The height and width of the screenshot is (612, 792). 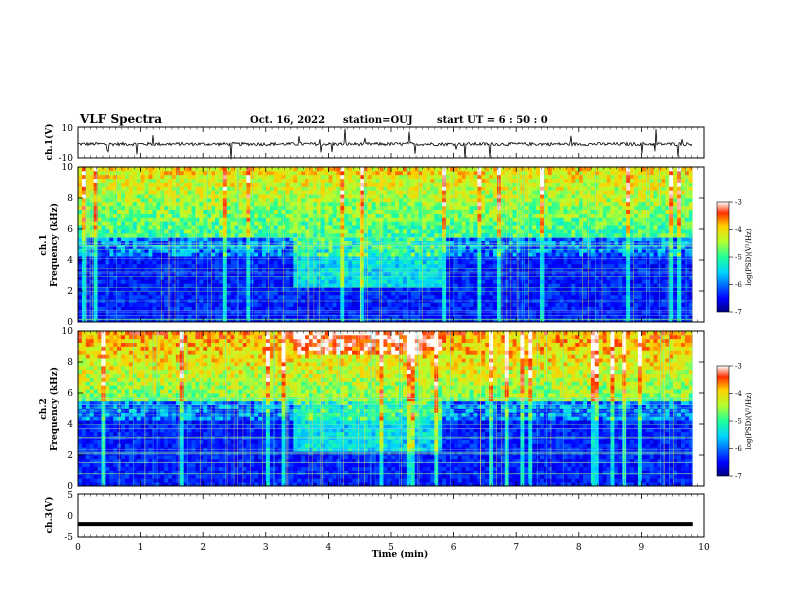 What do you see at coordinates (70, 456) in the screenshot?
I see `ch2-spec-ytick-2: 2` at bounding box center [70, 456].